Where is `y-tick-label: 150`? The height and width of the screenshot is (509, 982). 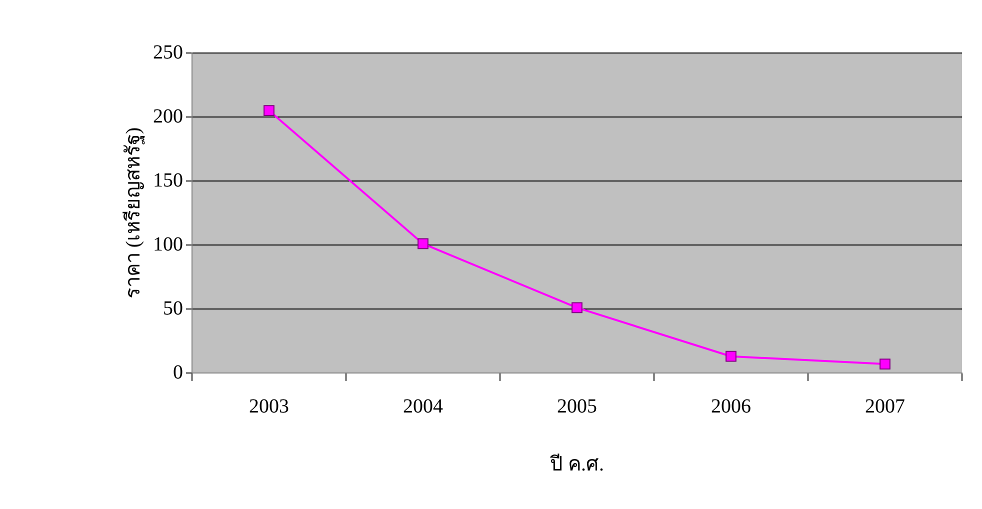 y-tick-label: 150 is located at coordinates (168, 180).